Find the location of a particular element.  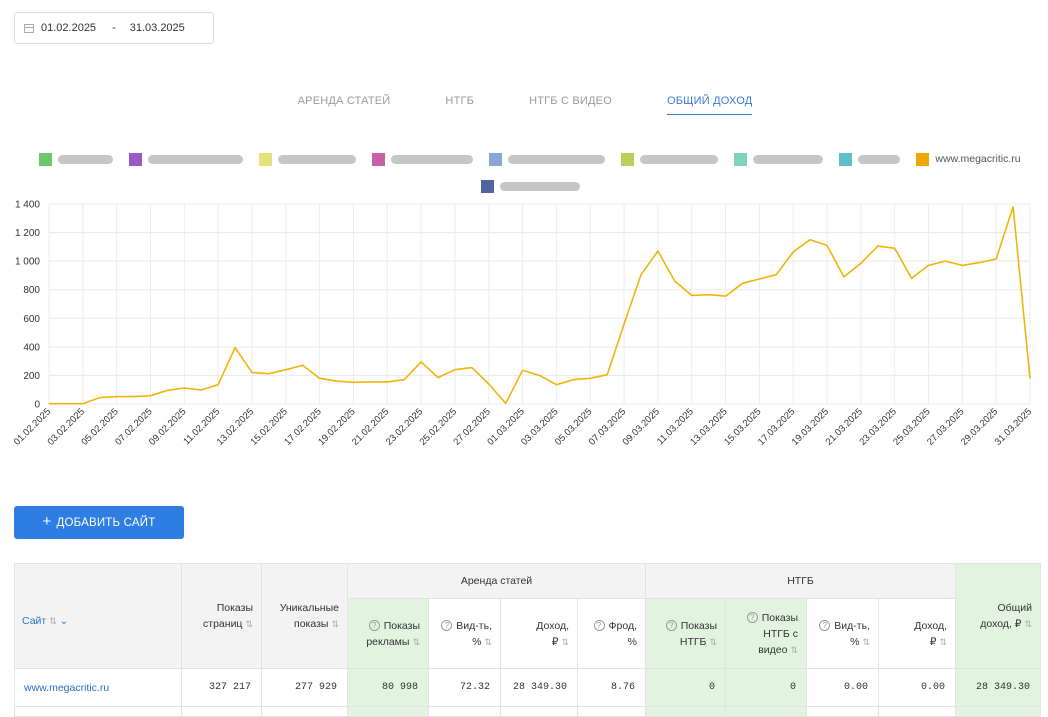

date-to: 31.03.2025 is located at coordinates (157, 28).